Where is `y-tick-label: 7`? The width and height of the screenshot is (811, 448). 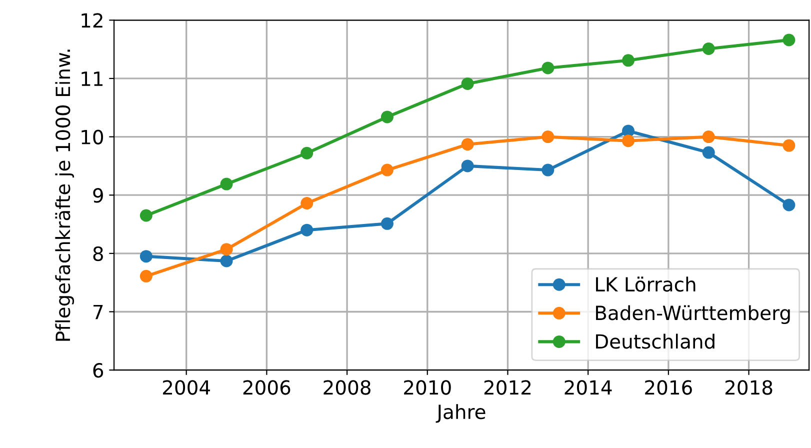 y-tick-label: 7 is located at coordinates (98, 312).